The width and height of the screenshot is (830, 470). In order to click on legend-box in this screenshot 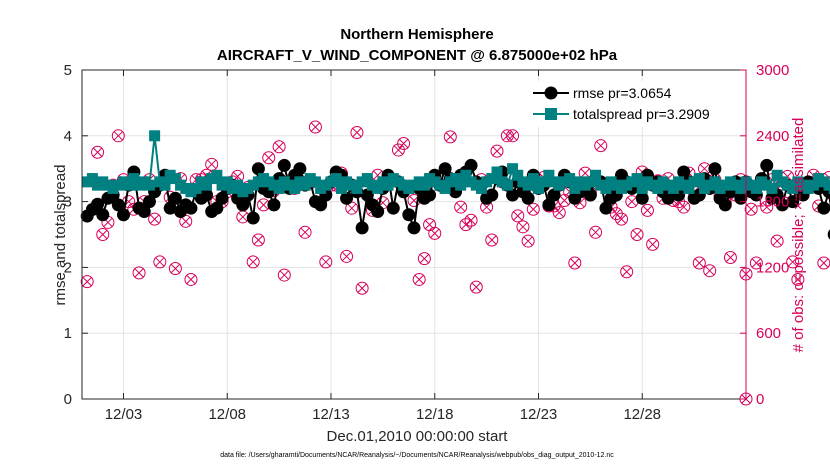, I will do `click(634, 104)`.